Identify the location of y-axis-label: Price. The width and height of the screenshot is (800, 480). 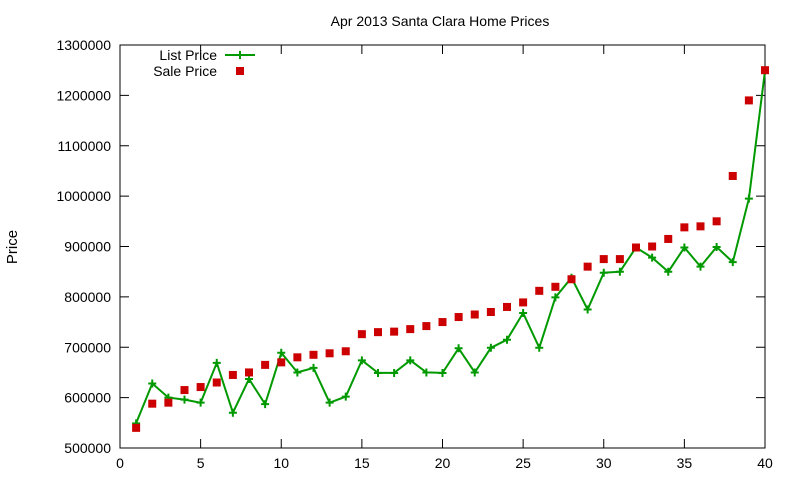
(12, 247).